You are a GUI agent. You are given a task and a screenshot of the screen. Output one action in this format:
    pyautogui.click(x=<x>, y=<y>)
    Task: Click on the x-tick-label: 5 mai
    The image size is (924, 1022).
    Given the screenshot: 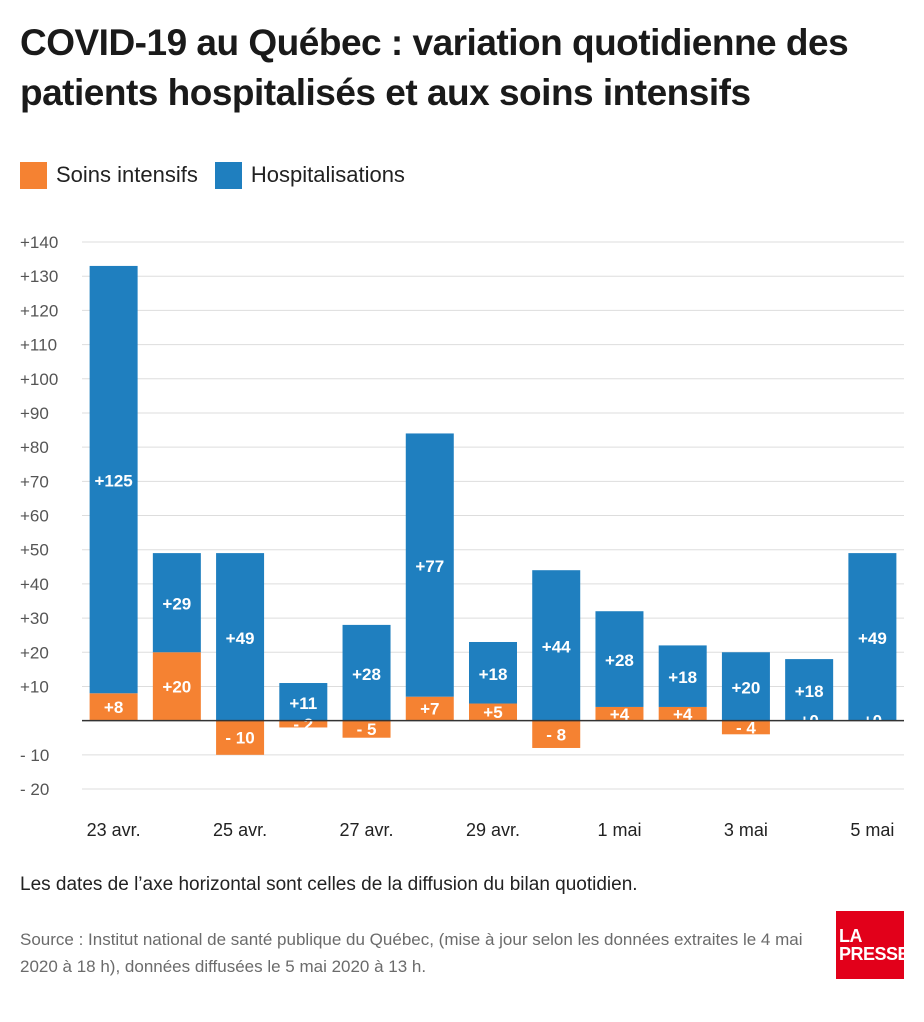 What is the action you would take?
    pyautogui.click(x=872, y=830)
    